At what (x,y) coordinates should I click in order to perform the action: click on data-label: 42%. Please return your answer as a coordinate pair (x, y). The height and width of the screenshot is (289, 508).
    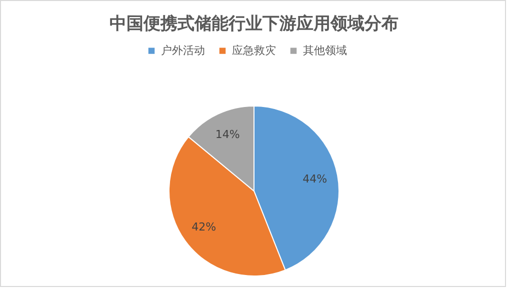
    Looking at the image, I should click on (204, 227).